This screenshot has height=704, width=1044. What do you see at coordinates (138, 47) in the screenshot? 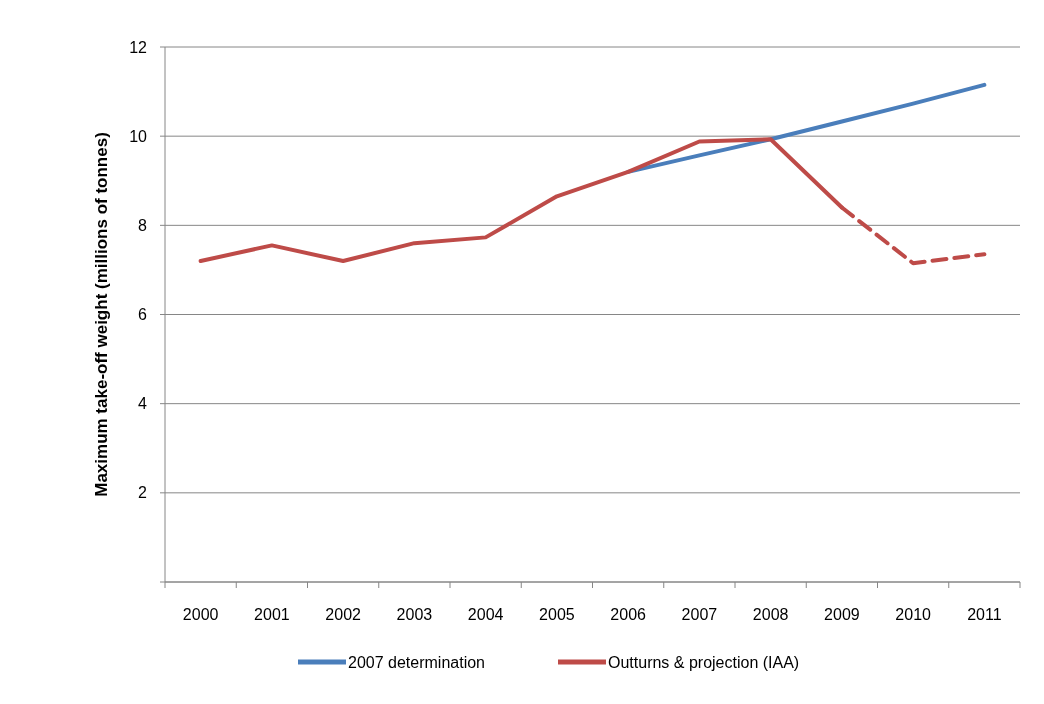
I see `y-tick-label: 12` at bounding box center [138, 47].